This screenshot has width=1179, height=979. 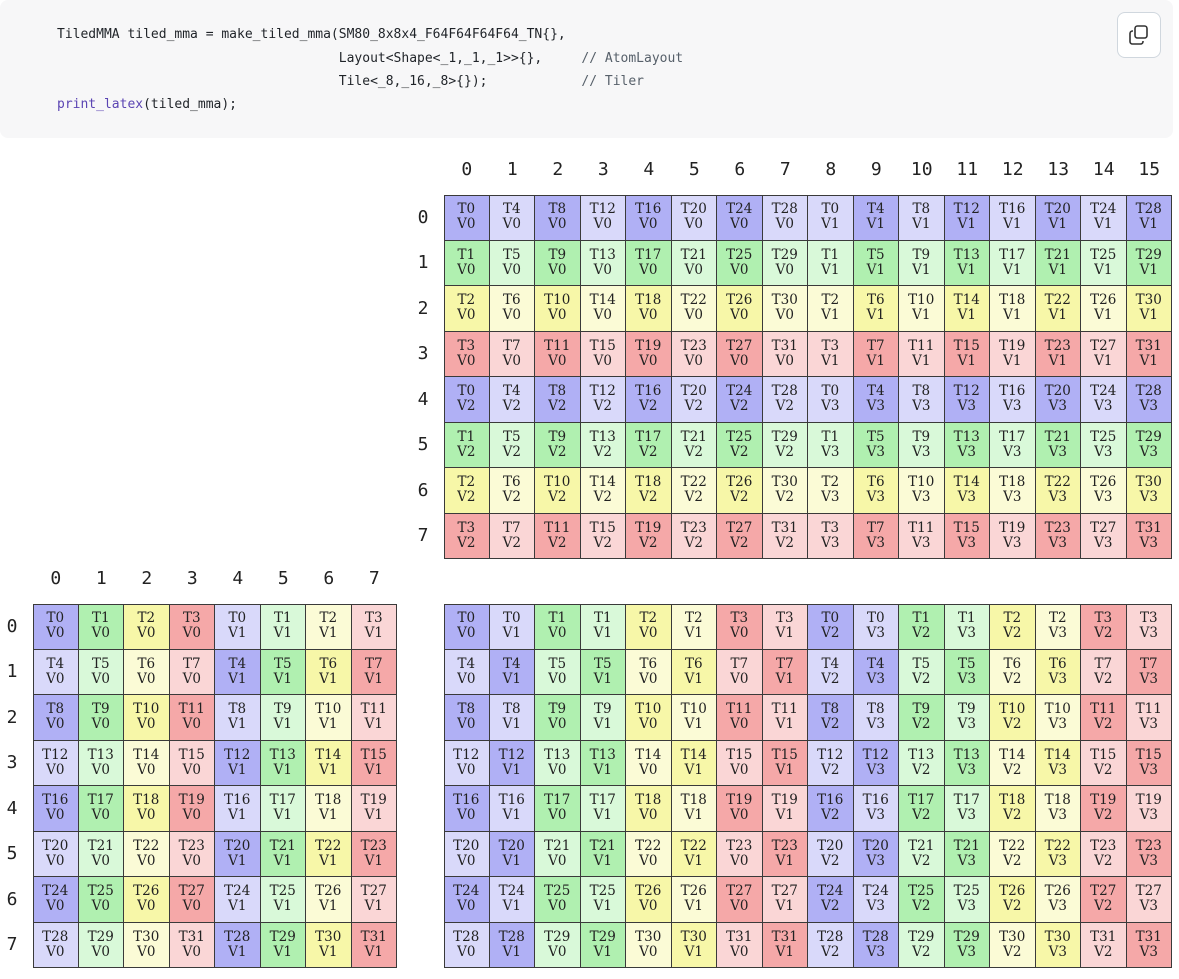 What do you see at coordinates (966, 391) in the screenshot?
I see `thread-label: T12` at bounding box center [966, 391].